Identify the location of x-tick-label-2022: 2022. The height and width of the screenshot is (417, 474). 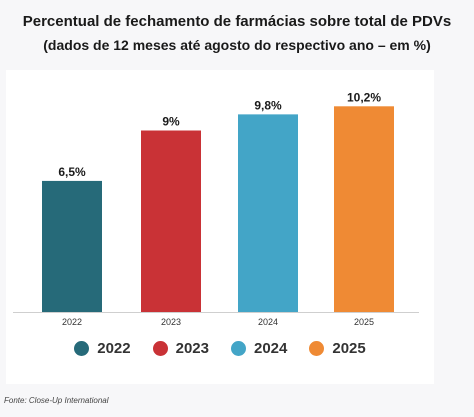
(72, 322).